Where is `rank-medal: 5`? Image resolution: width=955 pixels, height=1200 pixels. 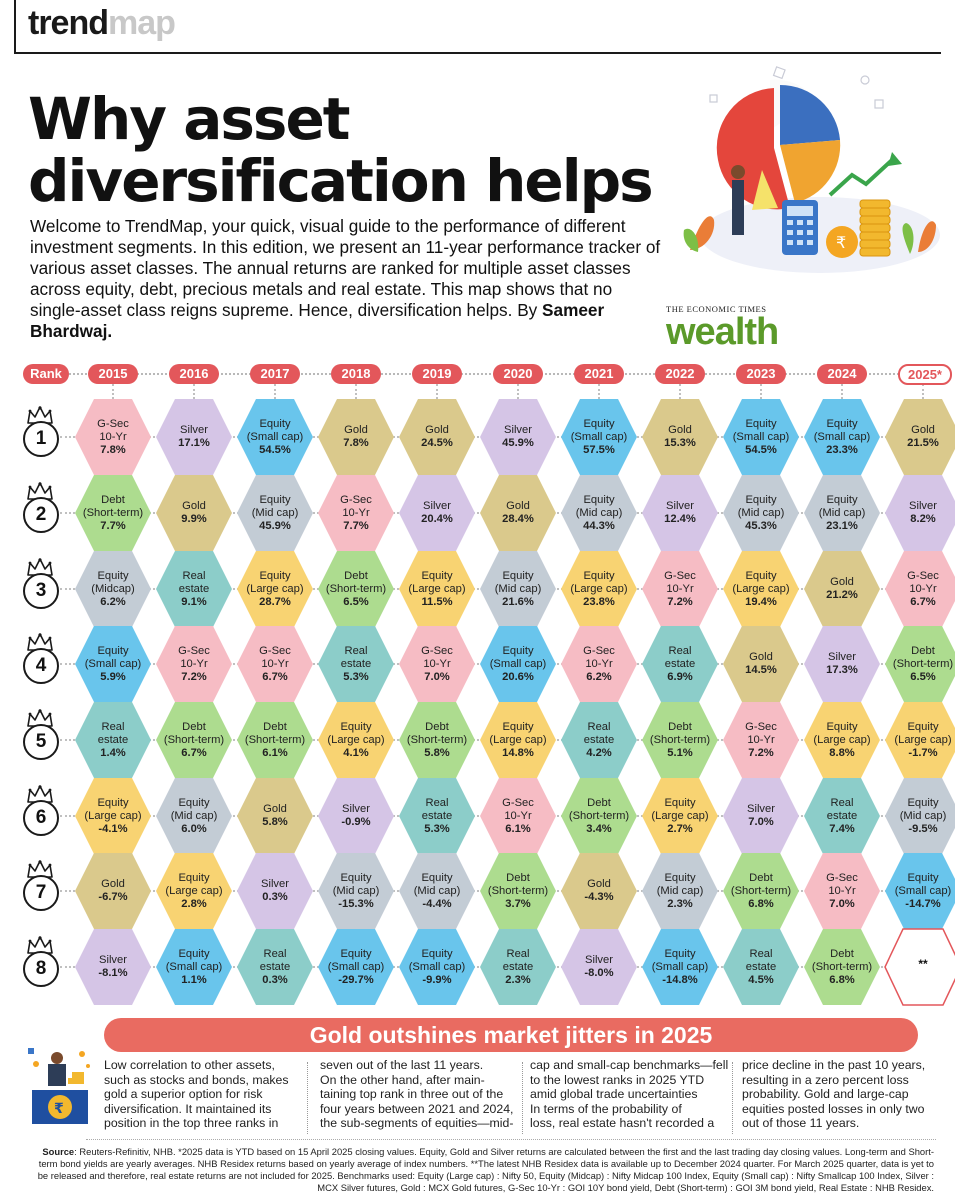
rank-medal: 5 is located at coordinates (41, 738).